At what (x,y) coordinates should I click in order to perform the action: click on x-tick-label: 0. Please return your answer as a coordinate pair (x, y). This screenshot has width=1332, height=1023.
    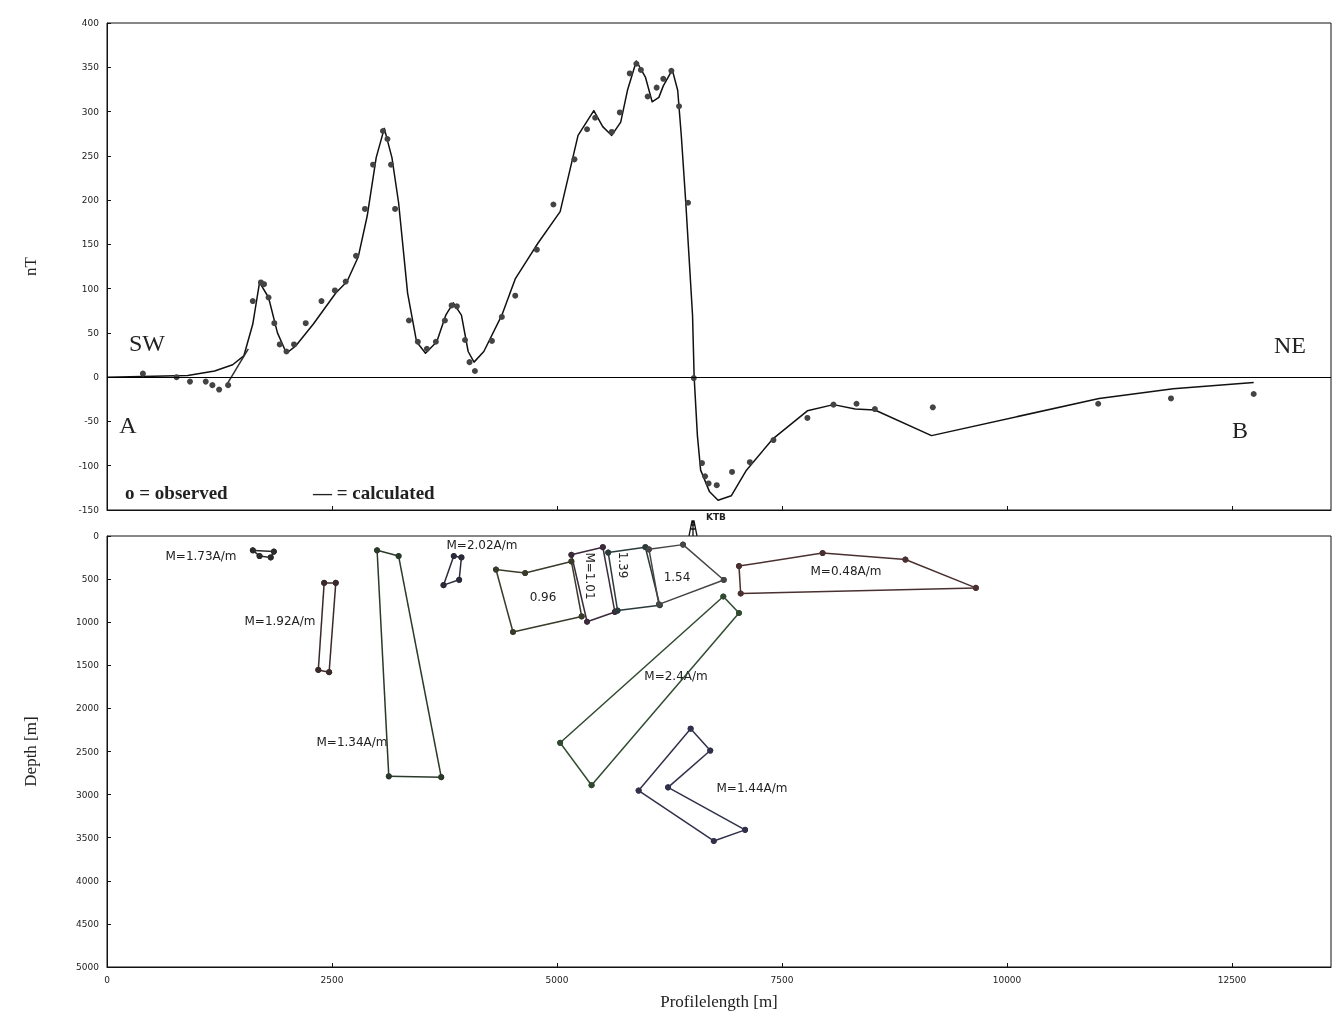
    Looking at the image, I should click on (107, 979).